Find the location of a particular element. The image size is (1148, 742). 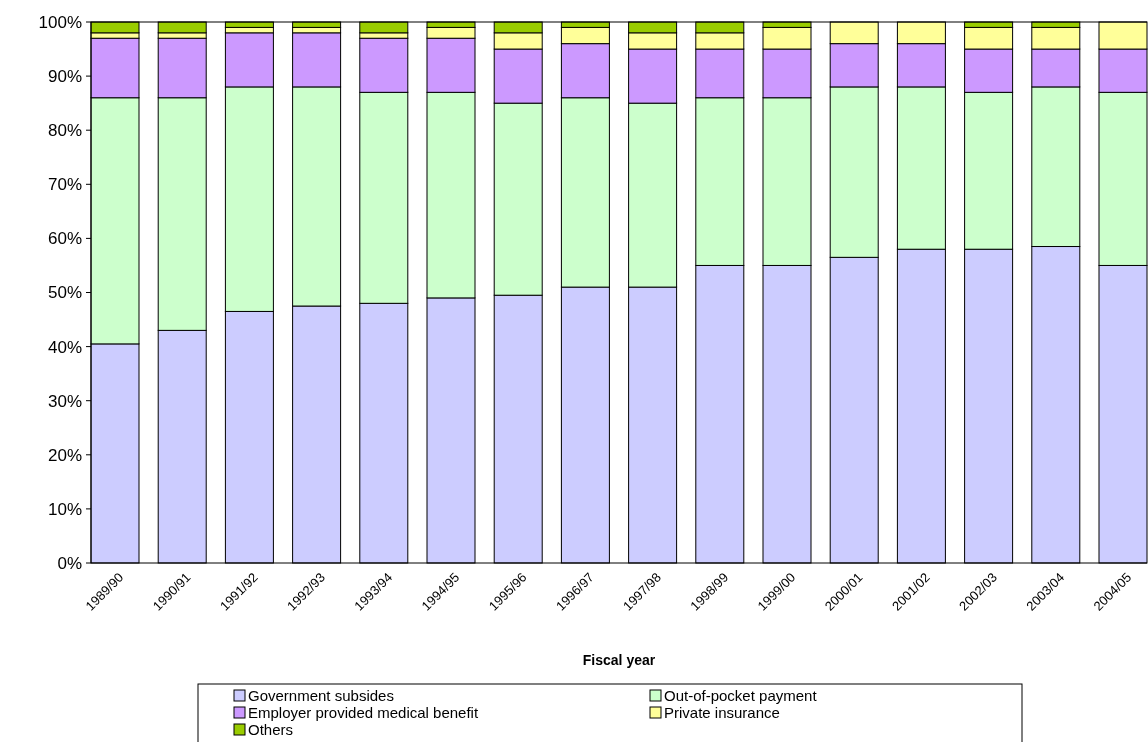

y-tick-label: 100% is located at coordinates (60, 22).